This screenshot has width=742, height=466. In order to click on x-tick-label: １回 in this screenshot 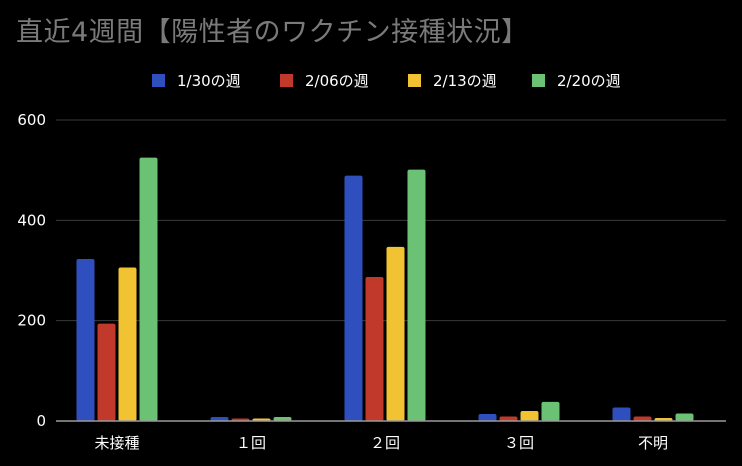, I will do `click(251, 443)`.